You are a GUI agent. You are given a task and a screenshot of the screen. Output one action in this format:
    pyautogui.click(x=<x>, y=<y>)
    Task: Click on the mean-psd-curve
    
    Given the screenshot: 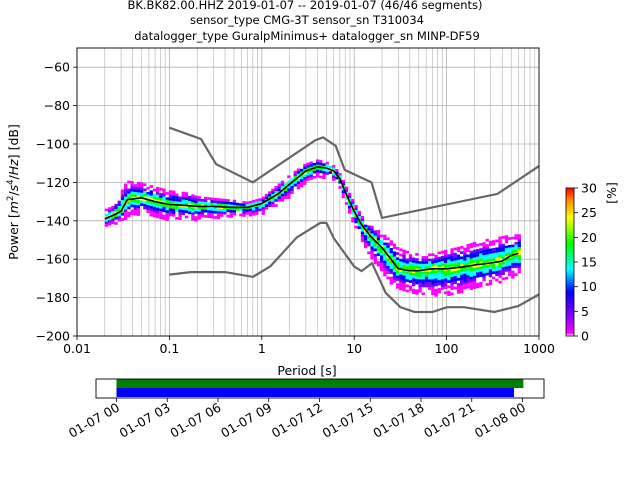 What is the action you would take?
    pyautogui.click(x=311, y=219)
    